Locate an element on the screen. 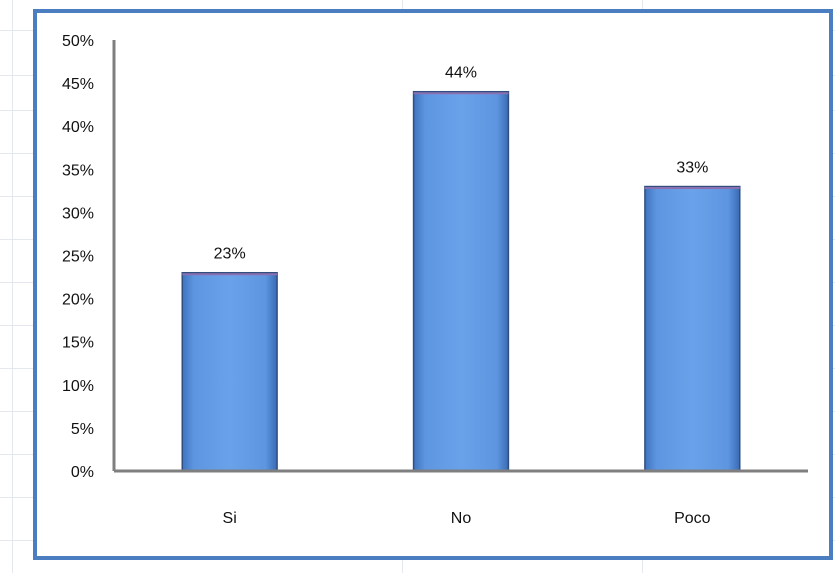 The height and width of the screenshot is (573, 835). x-tick-label-poco: Poco is located at coordinates (692, 518).